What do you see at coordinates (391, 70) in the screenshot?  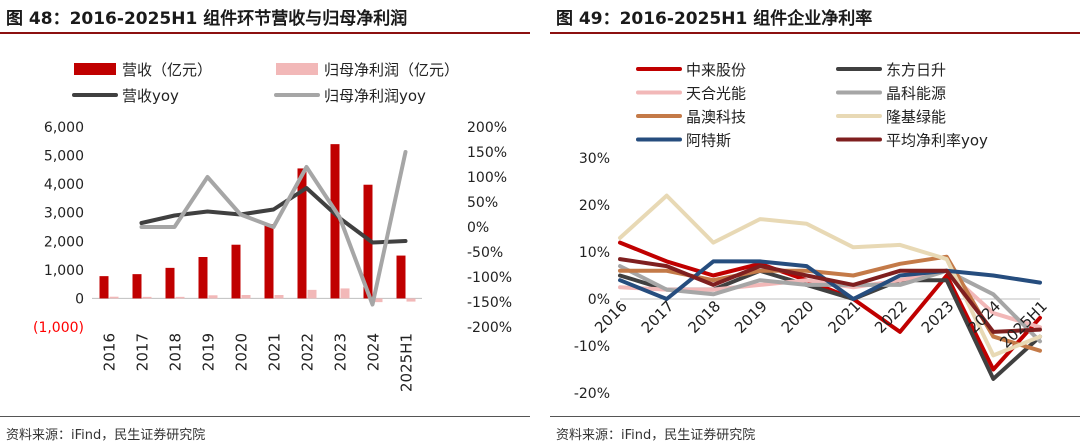 I see `legend-label: 归母净利润（亿元）` at bounding box center [391, 70].